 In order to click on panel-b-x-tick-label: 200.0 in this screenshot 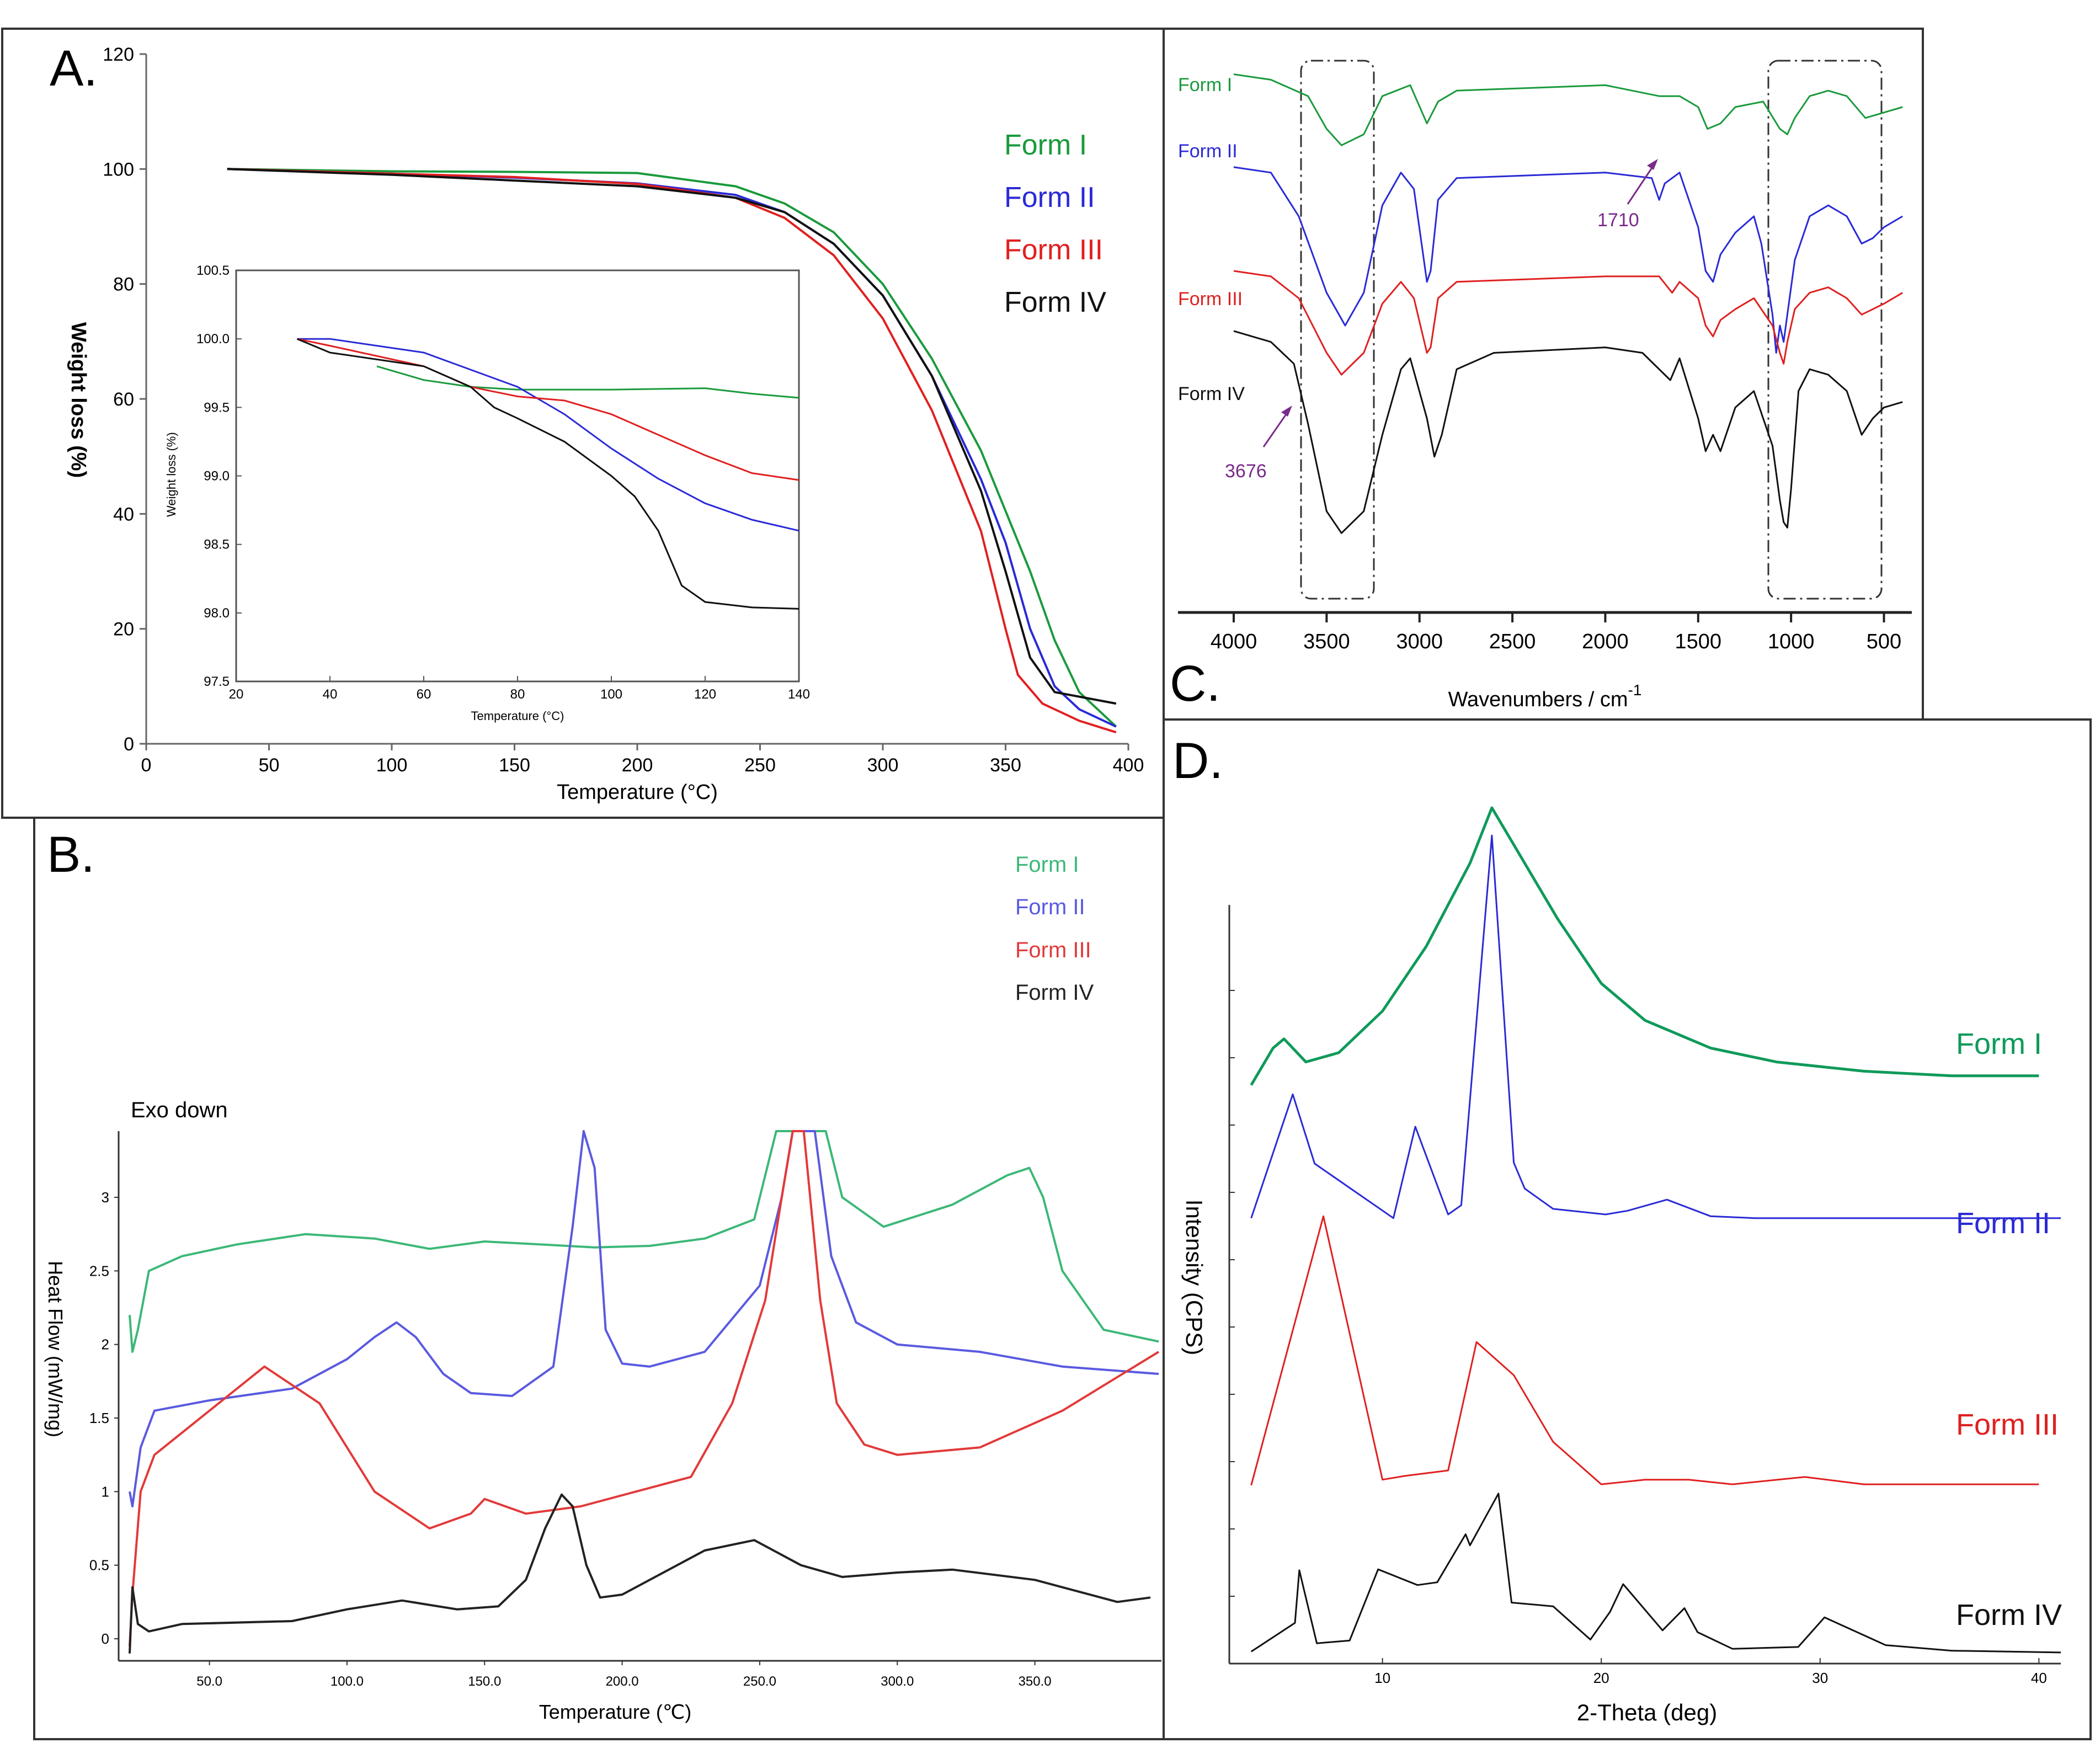, I will do `click(622, 1681)`.